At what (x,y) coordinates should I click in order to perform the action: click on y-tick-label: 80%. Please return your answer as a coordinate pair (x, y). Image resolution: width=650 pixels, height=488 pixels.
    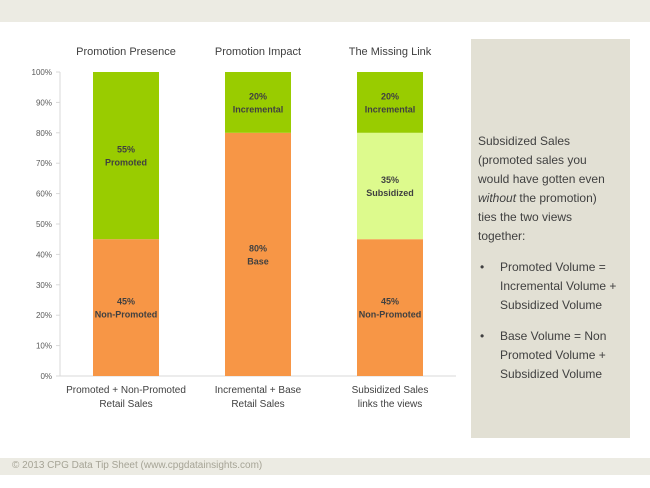
    Looking at the image, I should click on (44, 133).